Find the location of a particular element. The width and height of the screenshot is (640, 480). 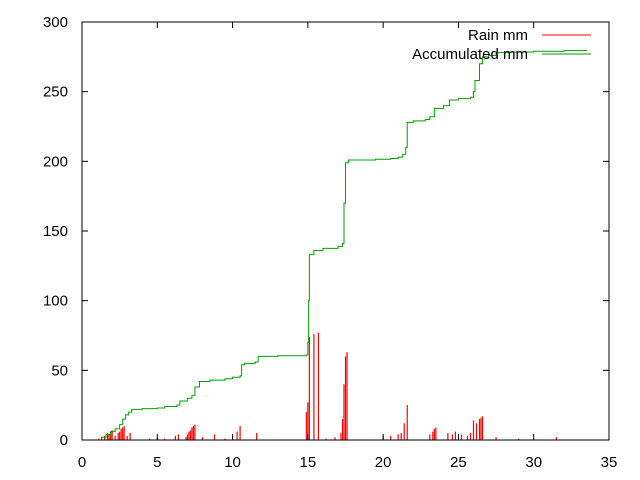

y-tick-label: 100 is located at coordinates (55, 301).